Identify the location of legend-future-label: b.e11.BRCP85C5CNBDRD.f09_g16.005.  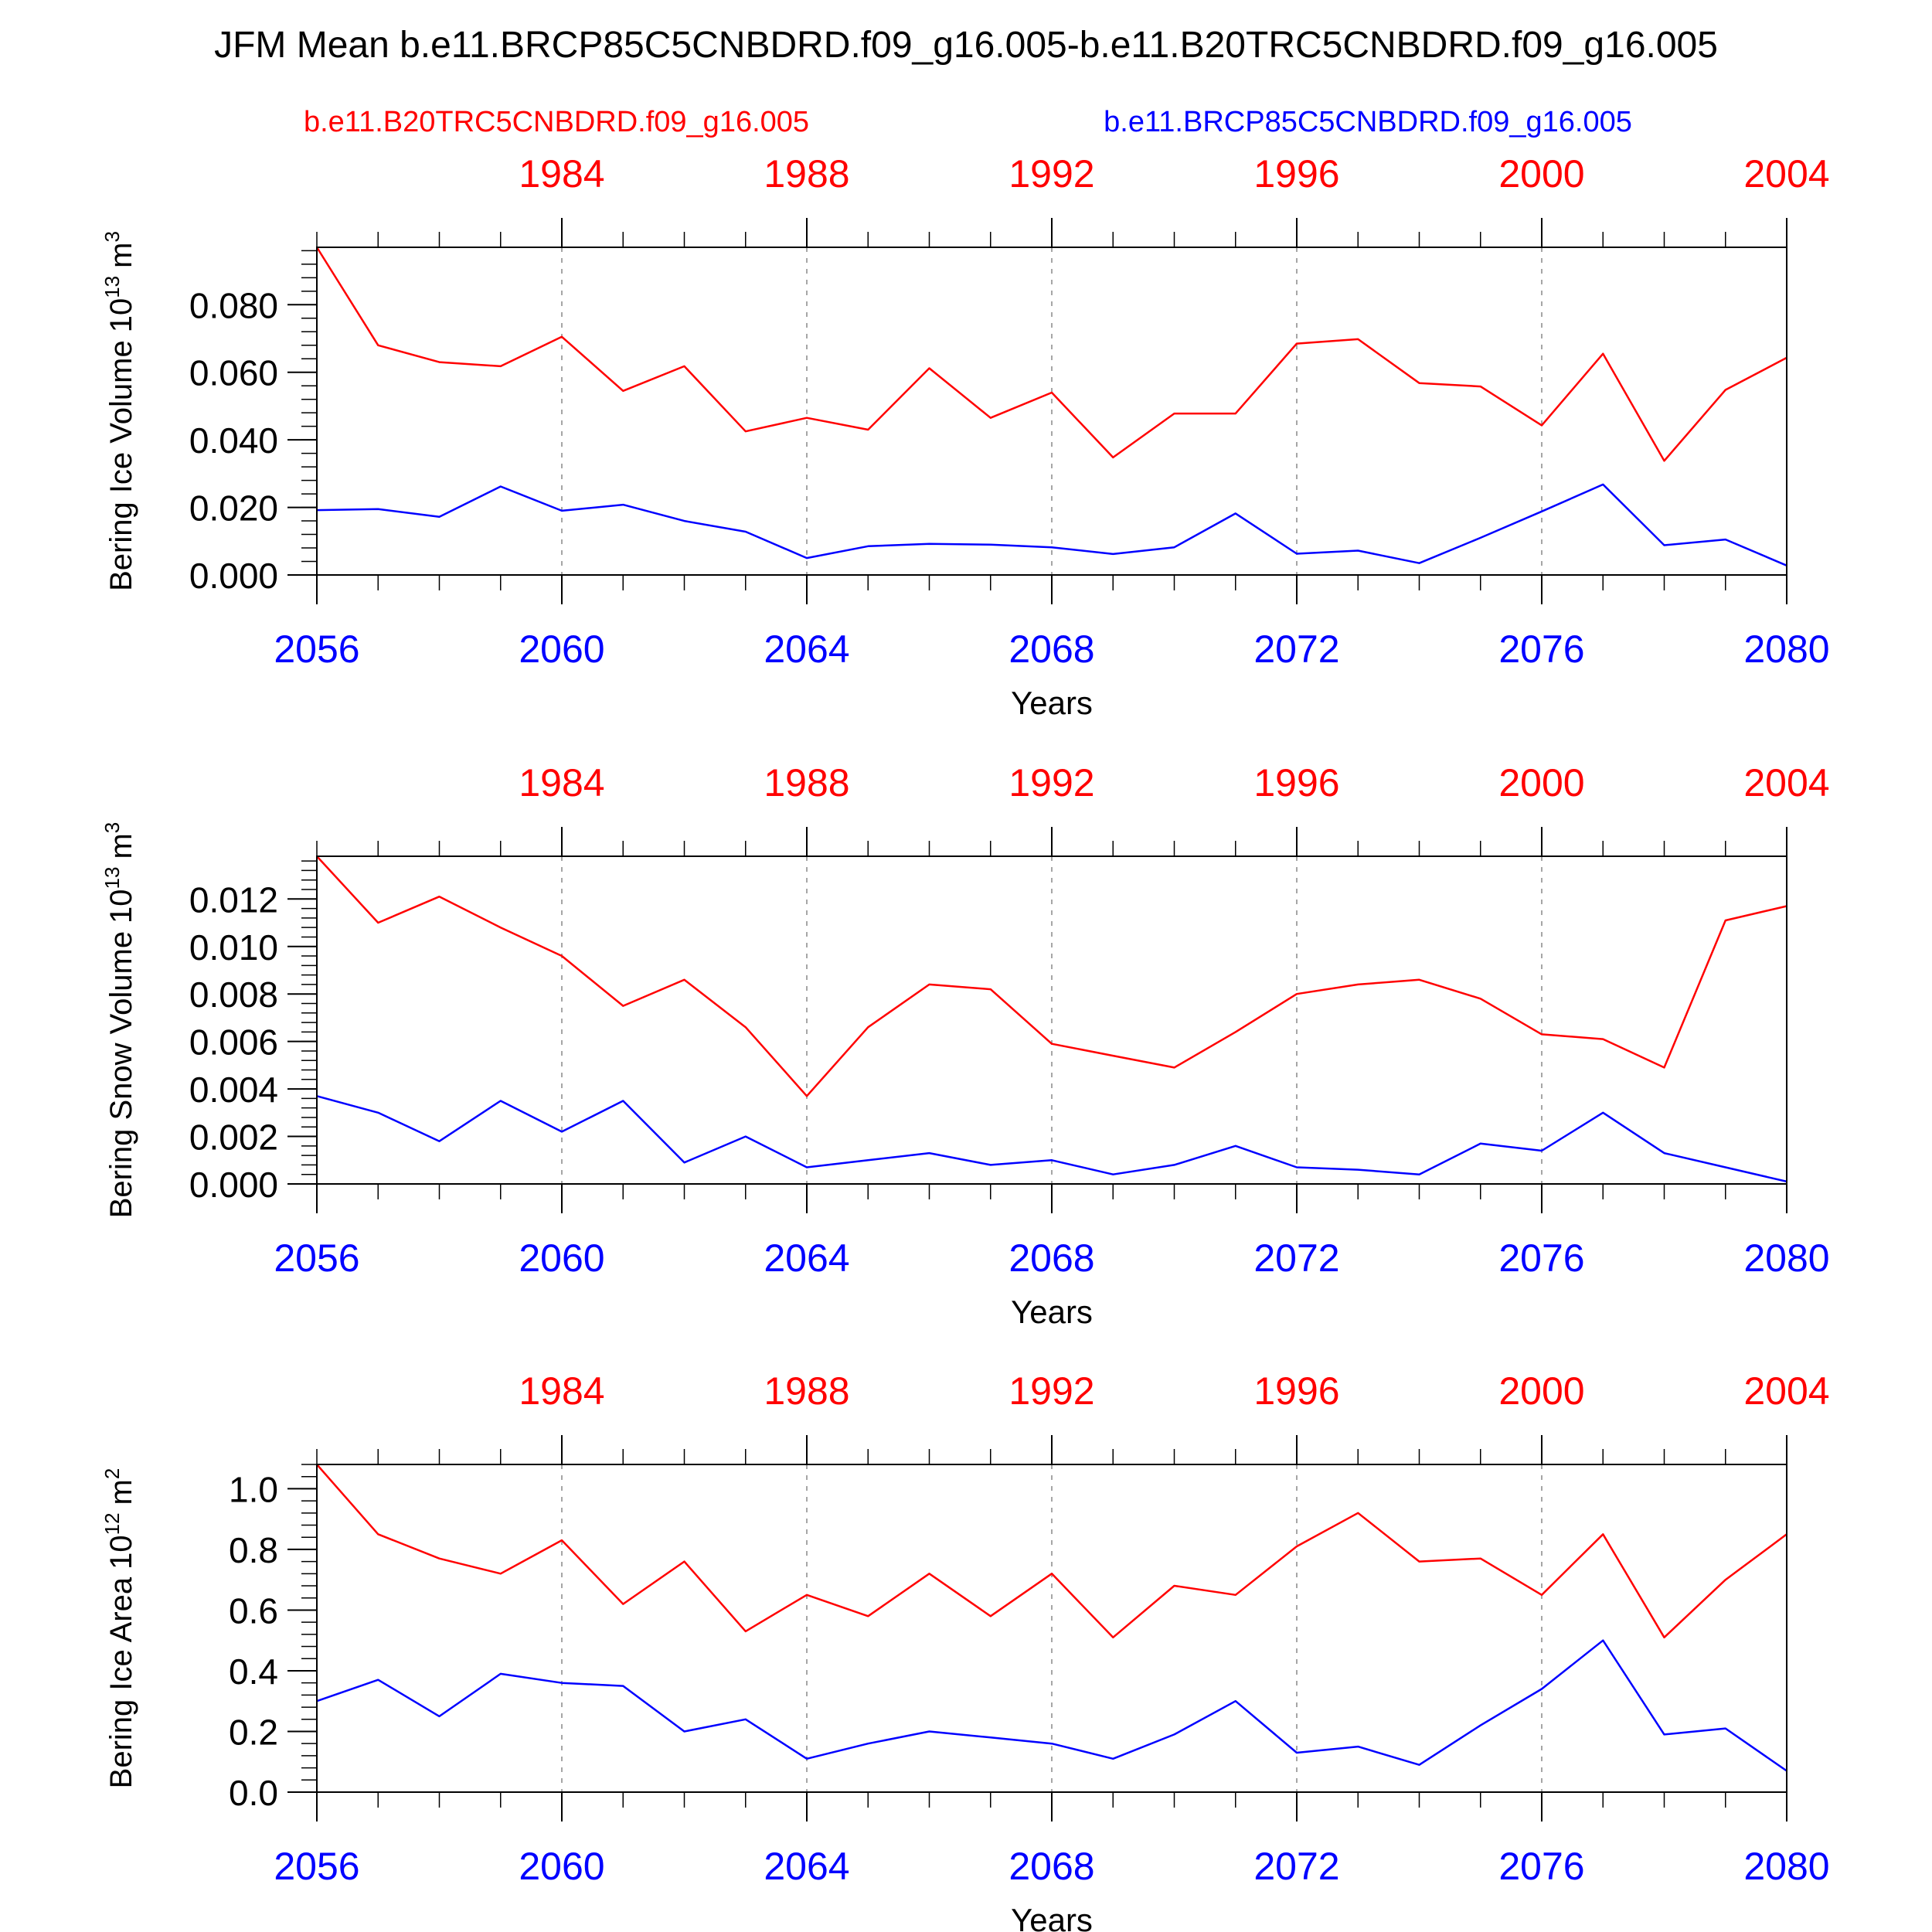
(1368, 122).